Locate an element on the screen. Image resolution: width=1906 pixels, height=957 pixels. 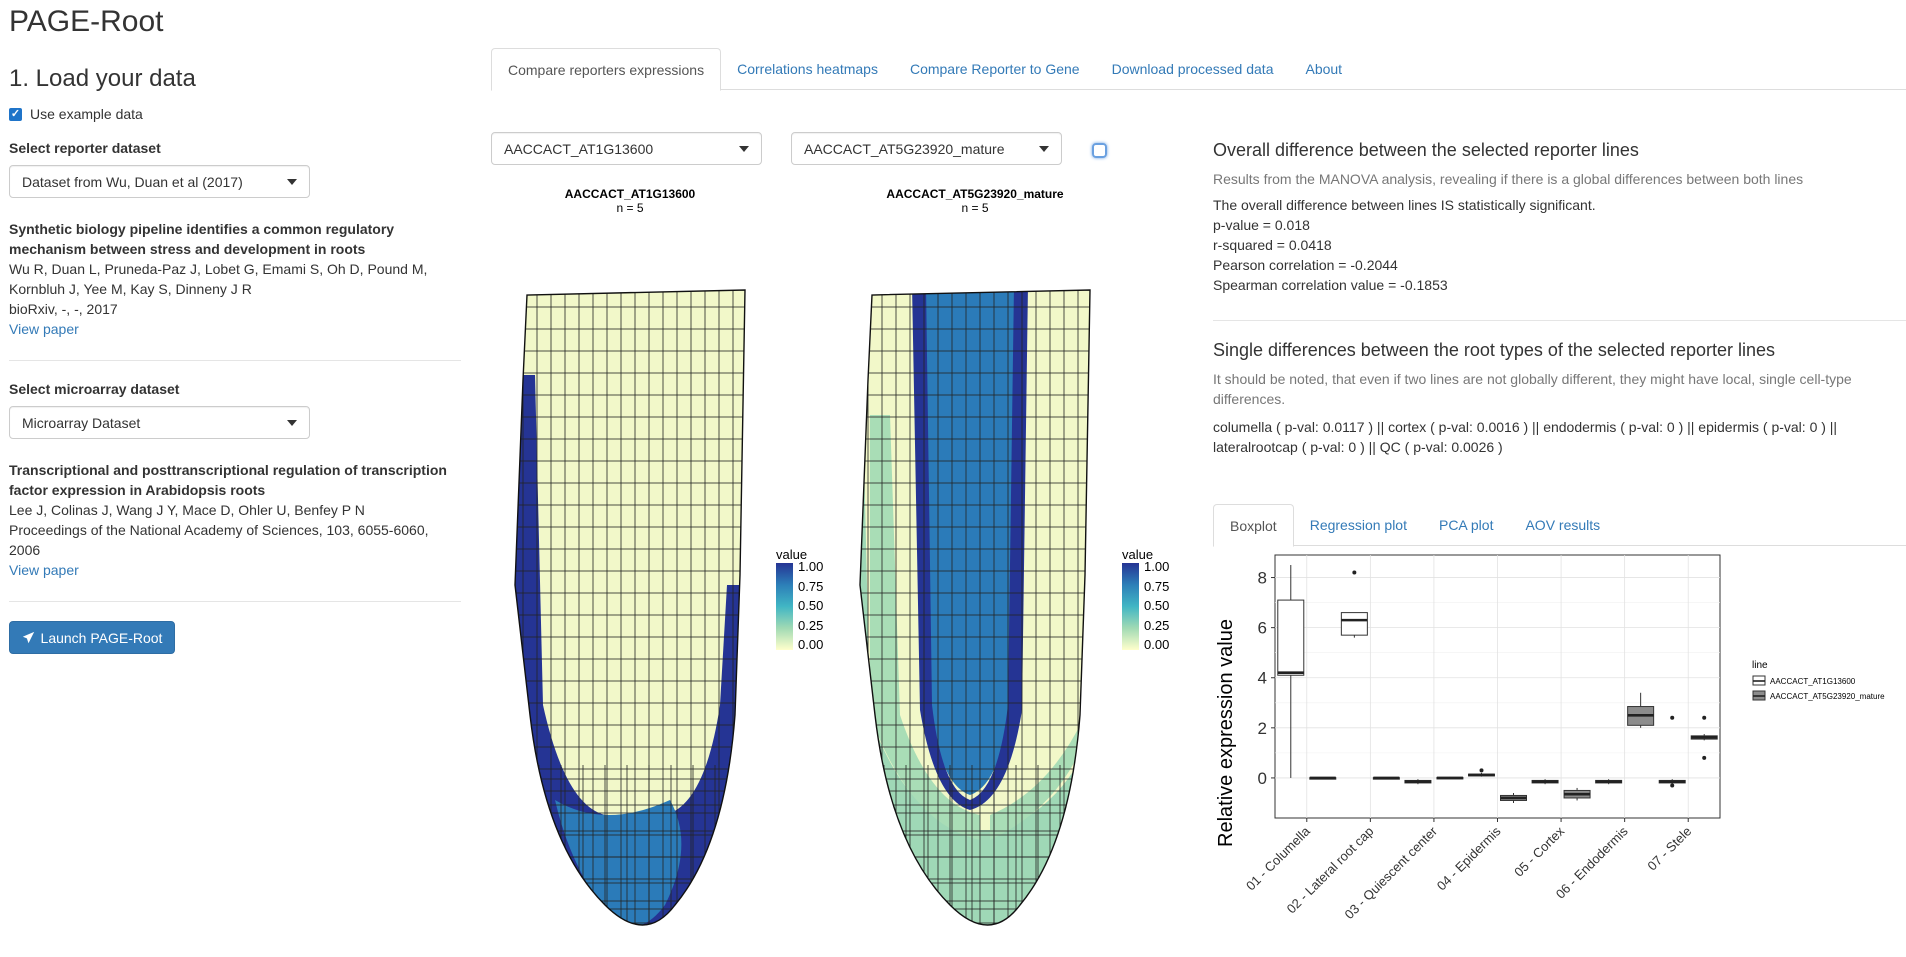
legend-tick: 0.00 is located at coordinates (811, 644).